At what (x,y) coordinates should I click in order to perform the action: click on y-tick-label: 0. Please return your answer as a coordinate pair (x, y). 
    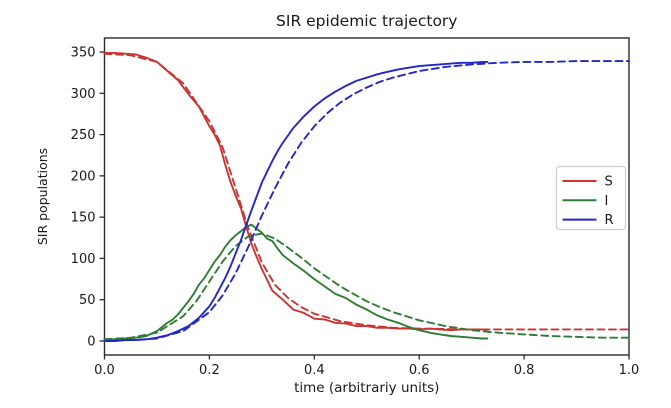
    Looking at the image, I should click on (91, 341).